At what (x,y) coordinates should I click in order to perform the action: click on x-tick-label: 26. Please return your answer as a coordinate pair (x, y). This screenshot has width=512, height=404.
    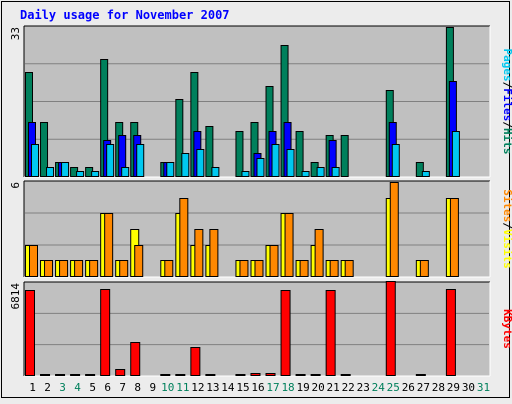
    Looking at the image, I should click on (408, 387).